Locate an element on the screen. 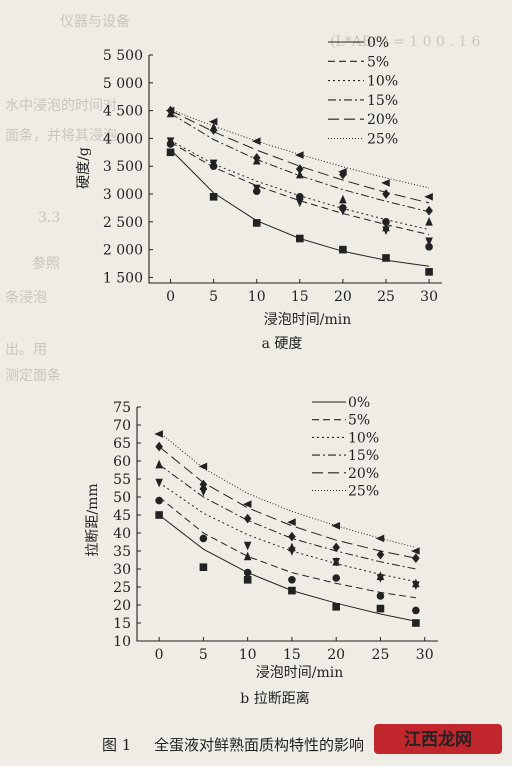 The height and width of the screenshot is (766, 512). bg-text-2: 水中浸泡的时间对 is located at coordinates (61, 106).